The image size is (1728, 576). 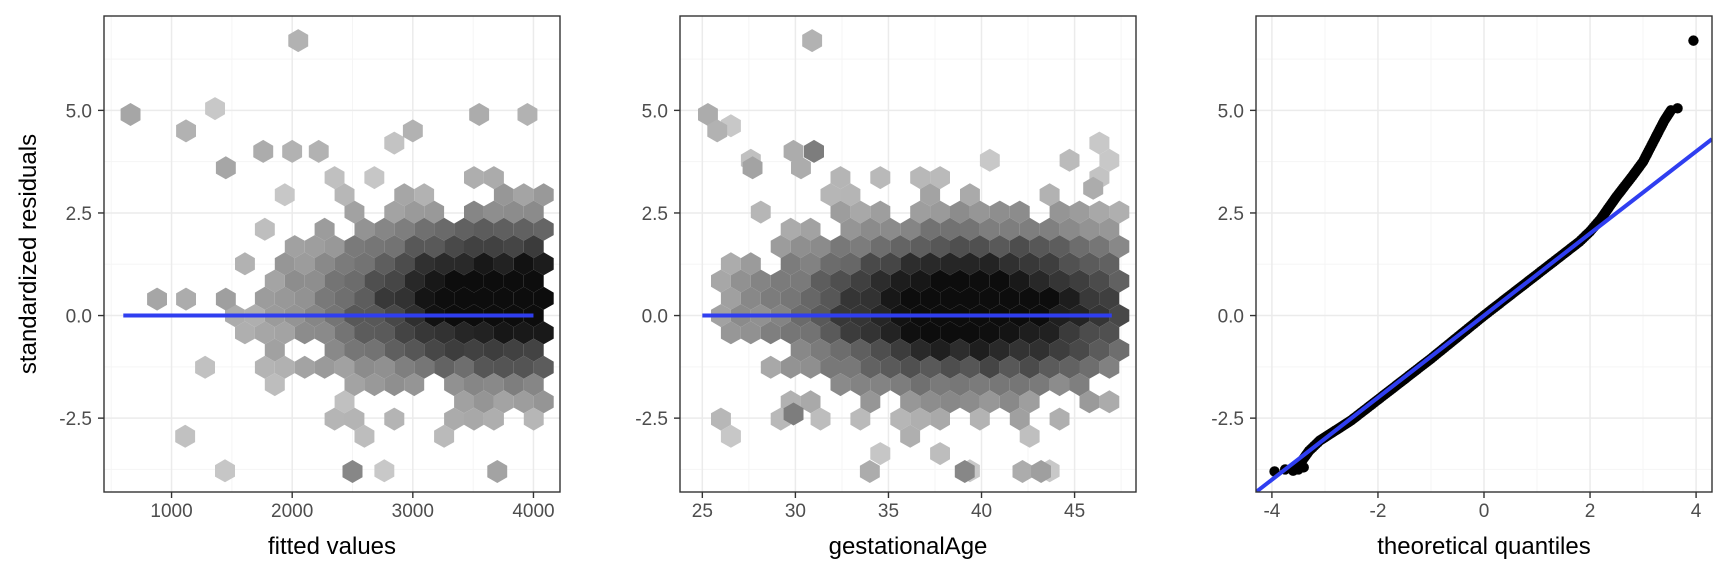 What do you see at coordinates (75, 419) in the screenshot?
I see `y-tick-label: -2.5` at bounding box center [75, 419].